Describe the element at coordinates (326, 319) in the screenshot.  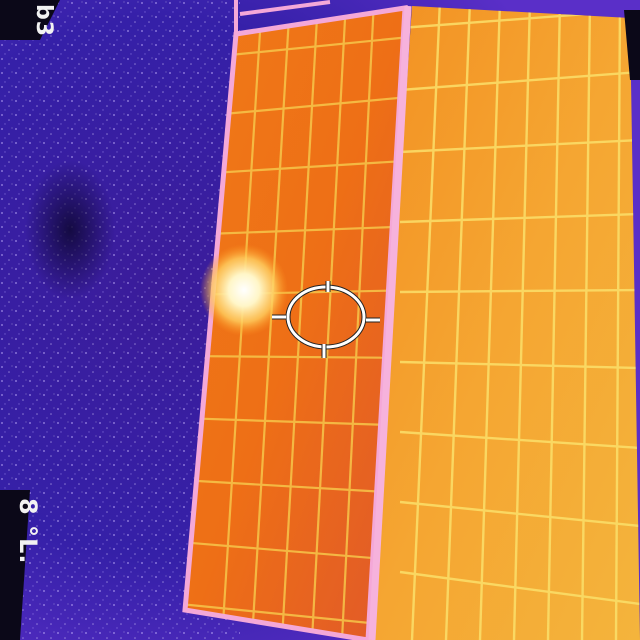
I see `spot-meter-crosshair-icon` at that location.